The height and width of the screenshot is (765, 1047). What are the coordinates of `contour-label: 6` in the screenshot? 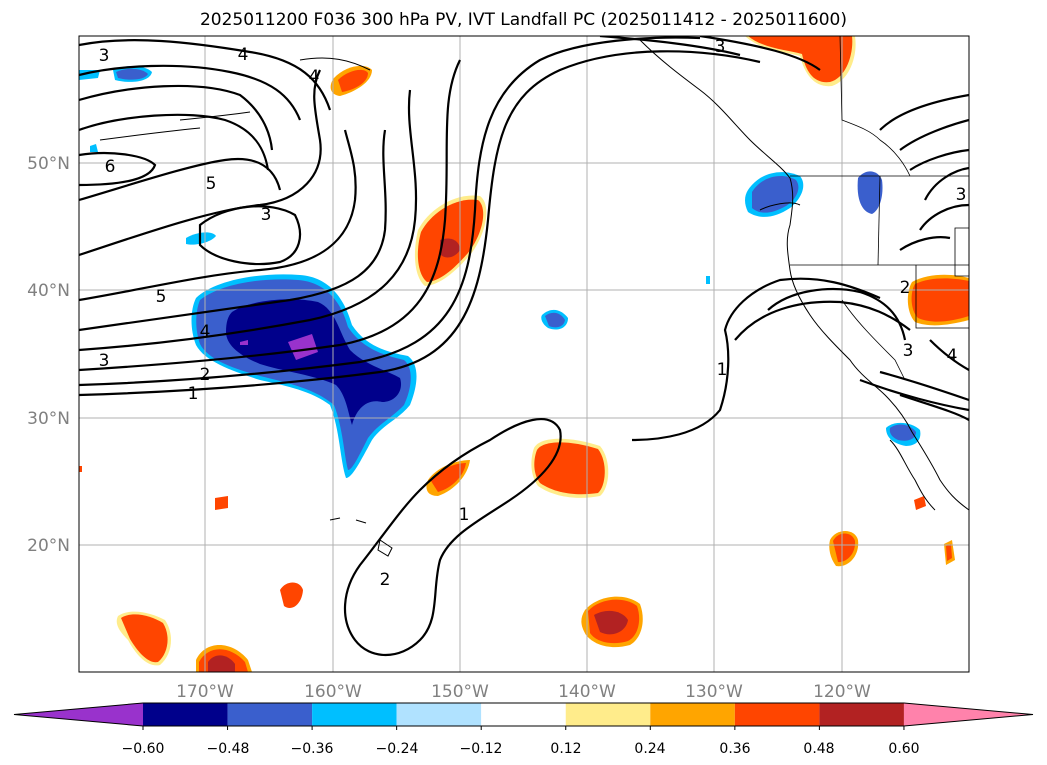 It's located at (110, 167).